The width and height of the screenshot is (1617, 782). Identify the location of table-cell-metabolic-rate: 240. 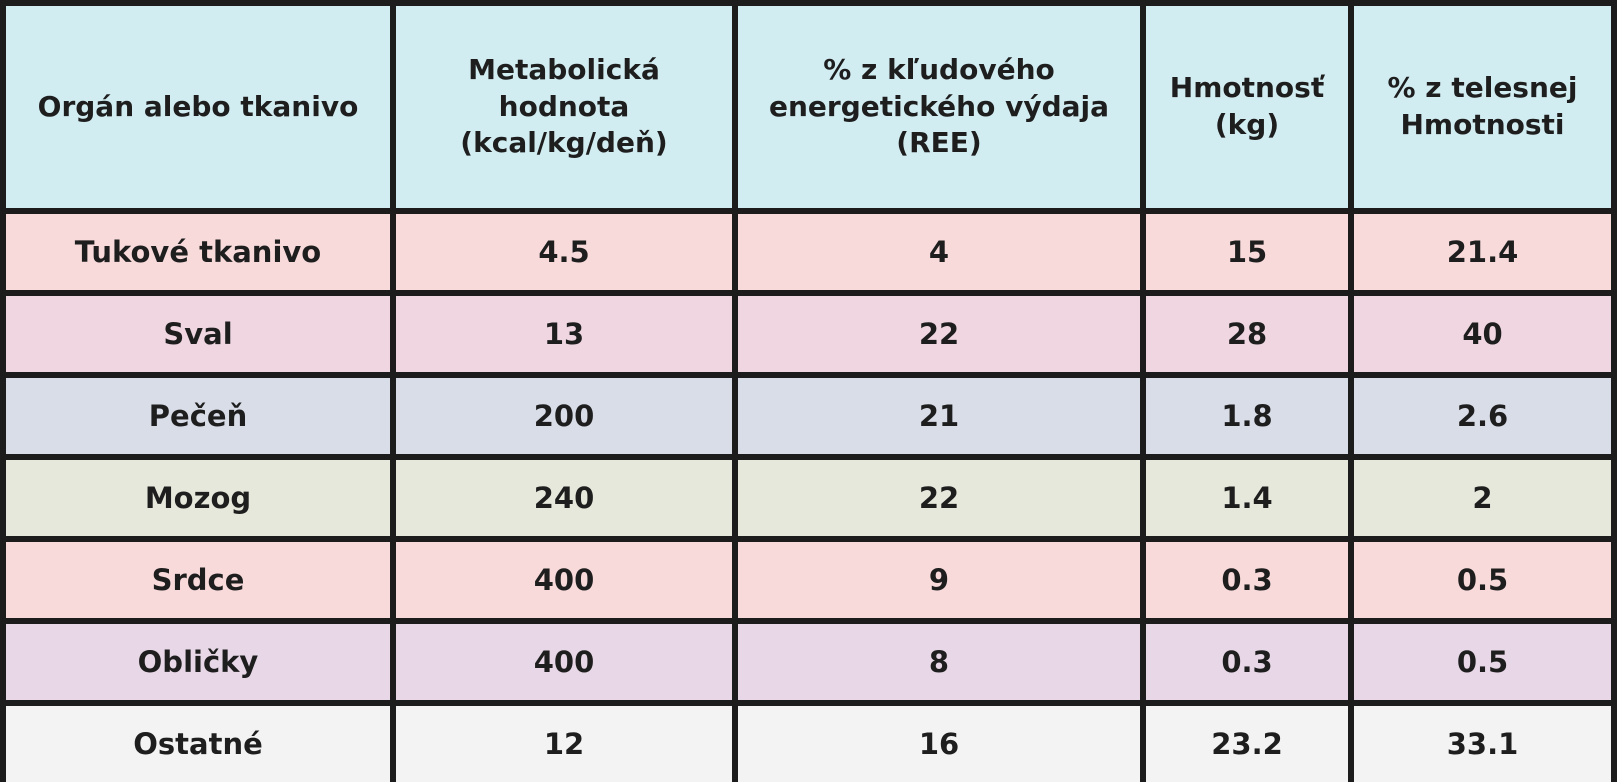
(564, 498).